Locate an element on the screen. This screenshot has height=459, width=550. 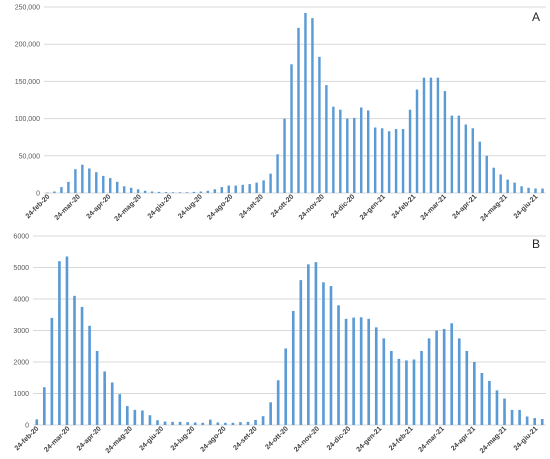
y-tick-label: 6000 is located at coordinates (21, 237).